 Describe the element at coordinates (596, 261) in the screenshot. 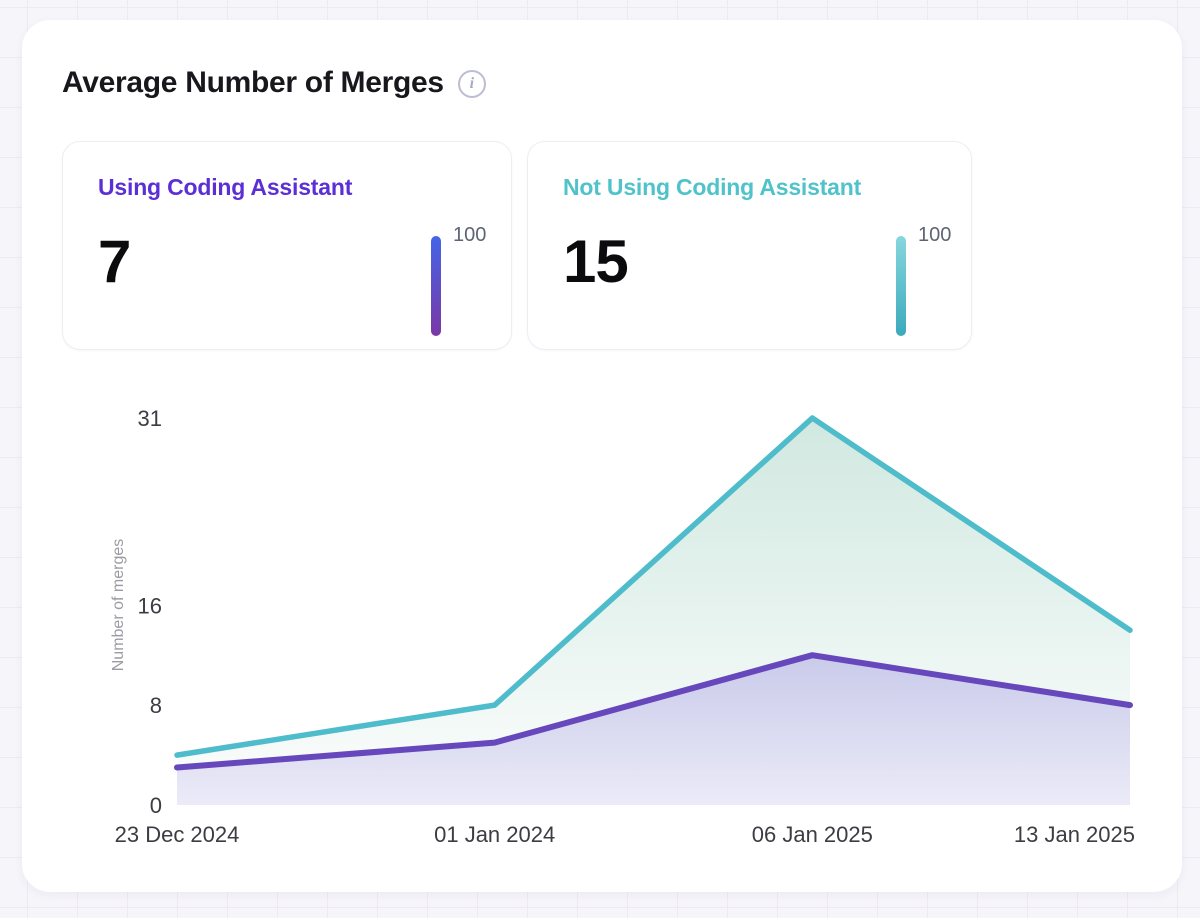

I see `stat-value-not-using-assistant: 15` at that location.